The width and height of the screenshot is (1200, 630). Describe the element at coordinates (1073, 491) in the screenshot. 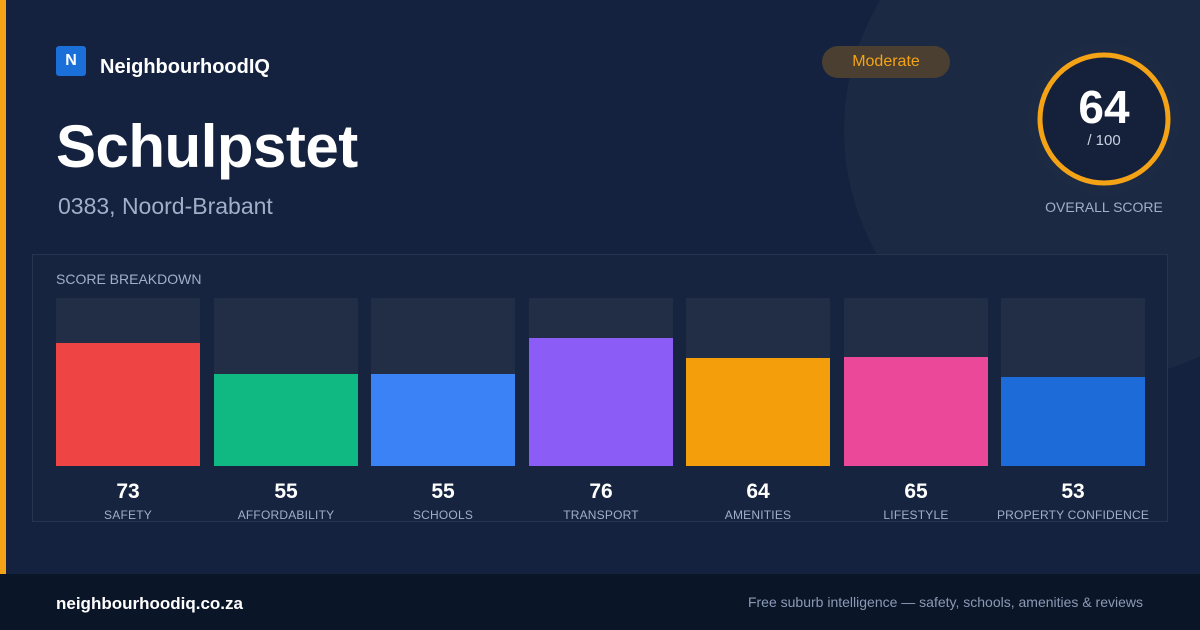

I see `bar-value-property-confidence: 53` at that location.